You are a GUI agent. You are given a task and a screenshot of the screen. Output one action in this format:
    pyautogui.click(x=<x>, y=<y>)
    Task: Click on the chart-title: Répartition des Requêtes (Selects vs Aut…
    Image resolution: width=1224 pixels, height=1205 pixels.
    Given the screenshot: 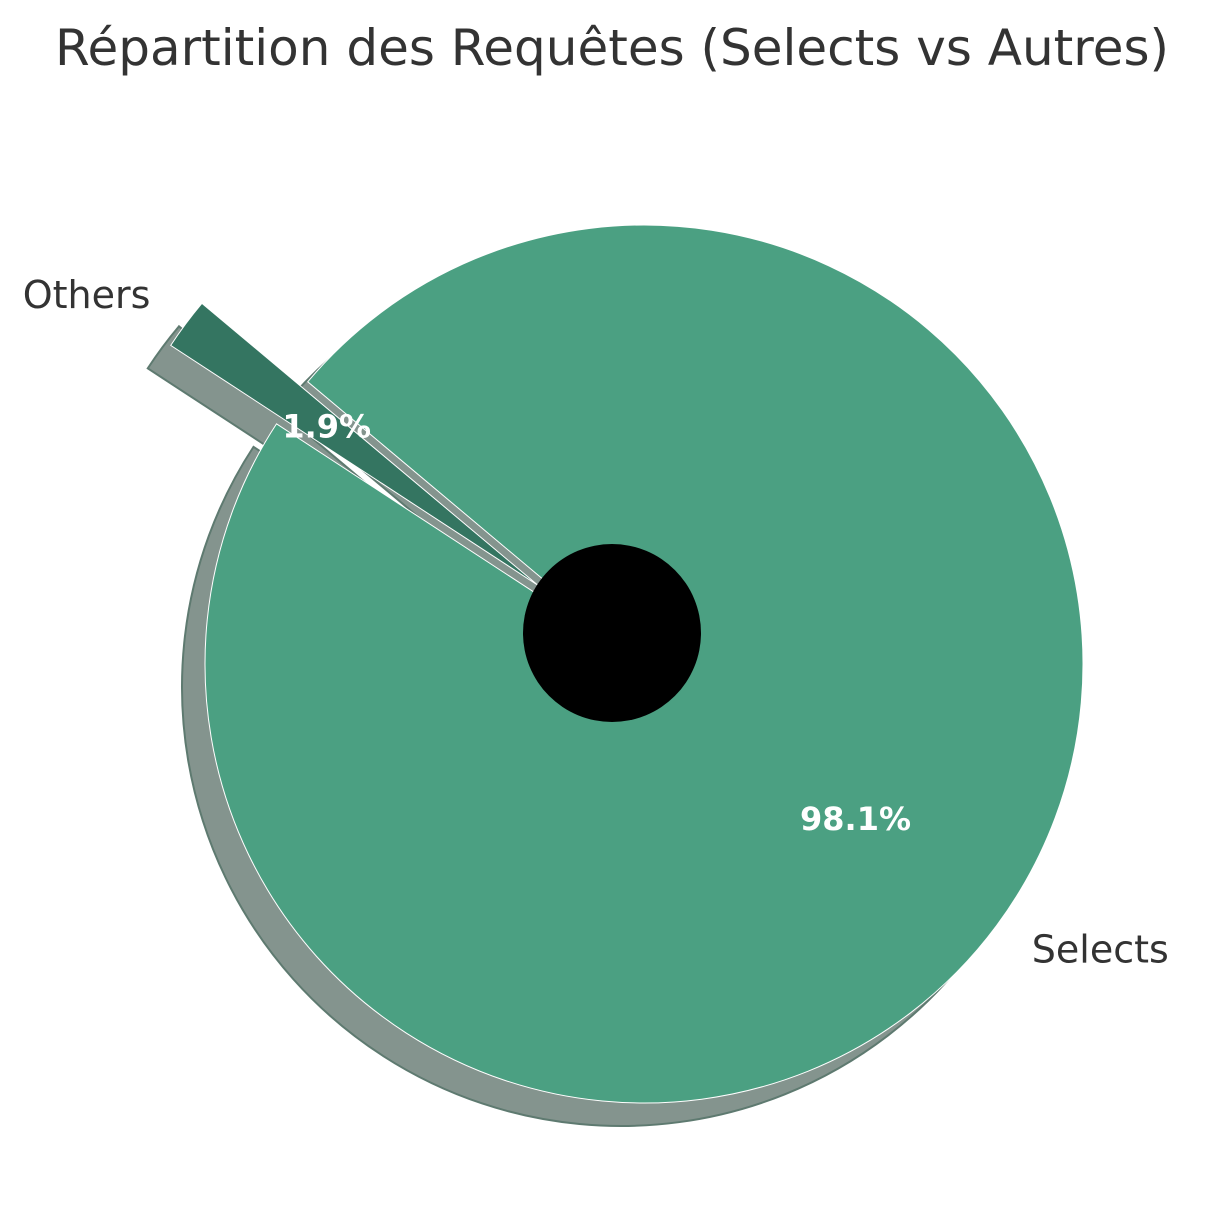 What is the action you would take?
    pyautogui.click(x=612, y=48)
    